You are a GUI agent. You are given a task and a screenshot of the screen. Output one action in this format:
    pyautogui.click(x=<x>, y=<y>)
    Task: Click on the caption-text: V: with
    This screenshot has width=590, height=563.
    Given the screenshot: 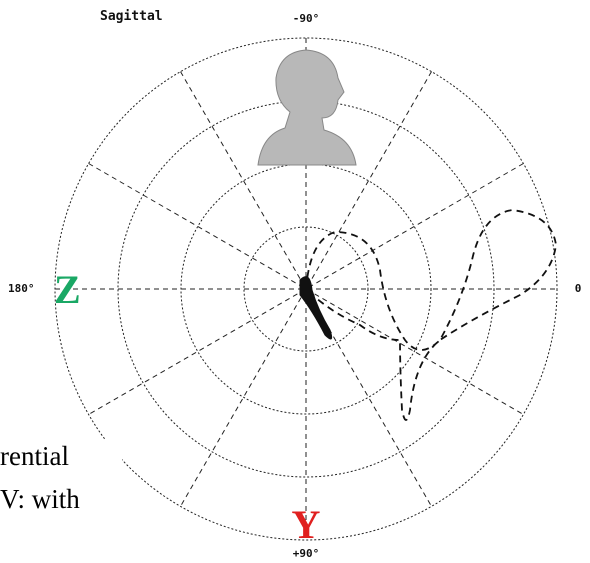 What is the action you would take?
    pyautogui.click(x=40, y=499)
    